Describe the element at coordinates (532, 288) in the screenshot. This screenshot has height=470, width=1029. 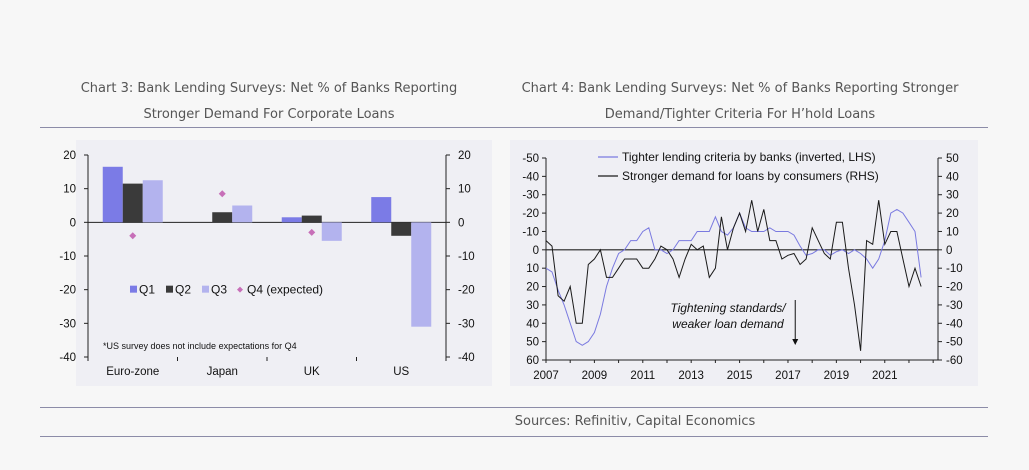
I see `chart4-left-tick-label: 20` at that location.